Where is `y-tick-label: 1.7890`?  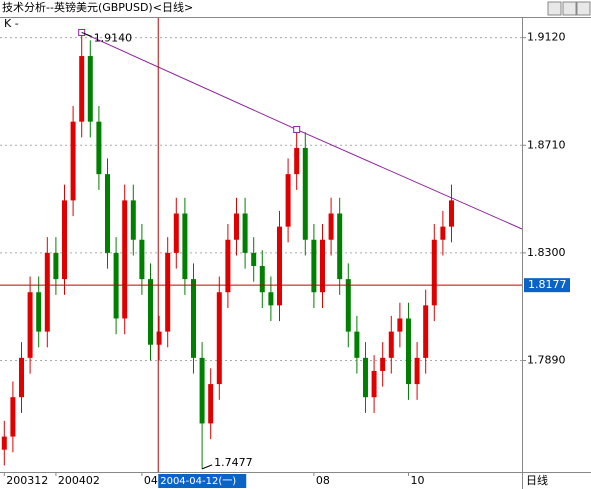
y-tick-label: 1.7890 is located at coordinates (546, 359).